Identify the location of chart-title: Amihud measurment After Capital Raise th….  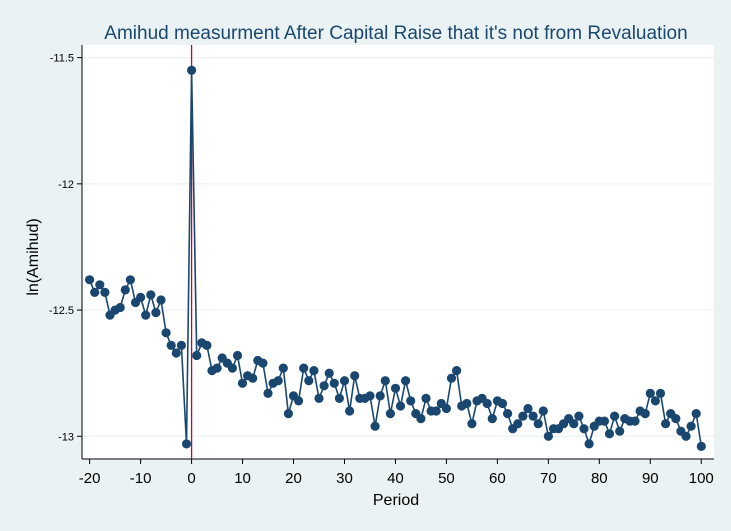
(395, 33).